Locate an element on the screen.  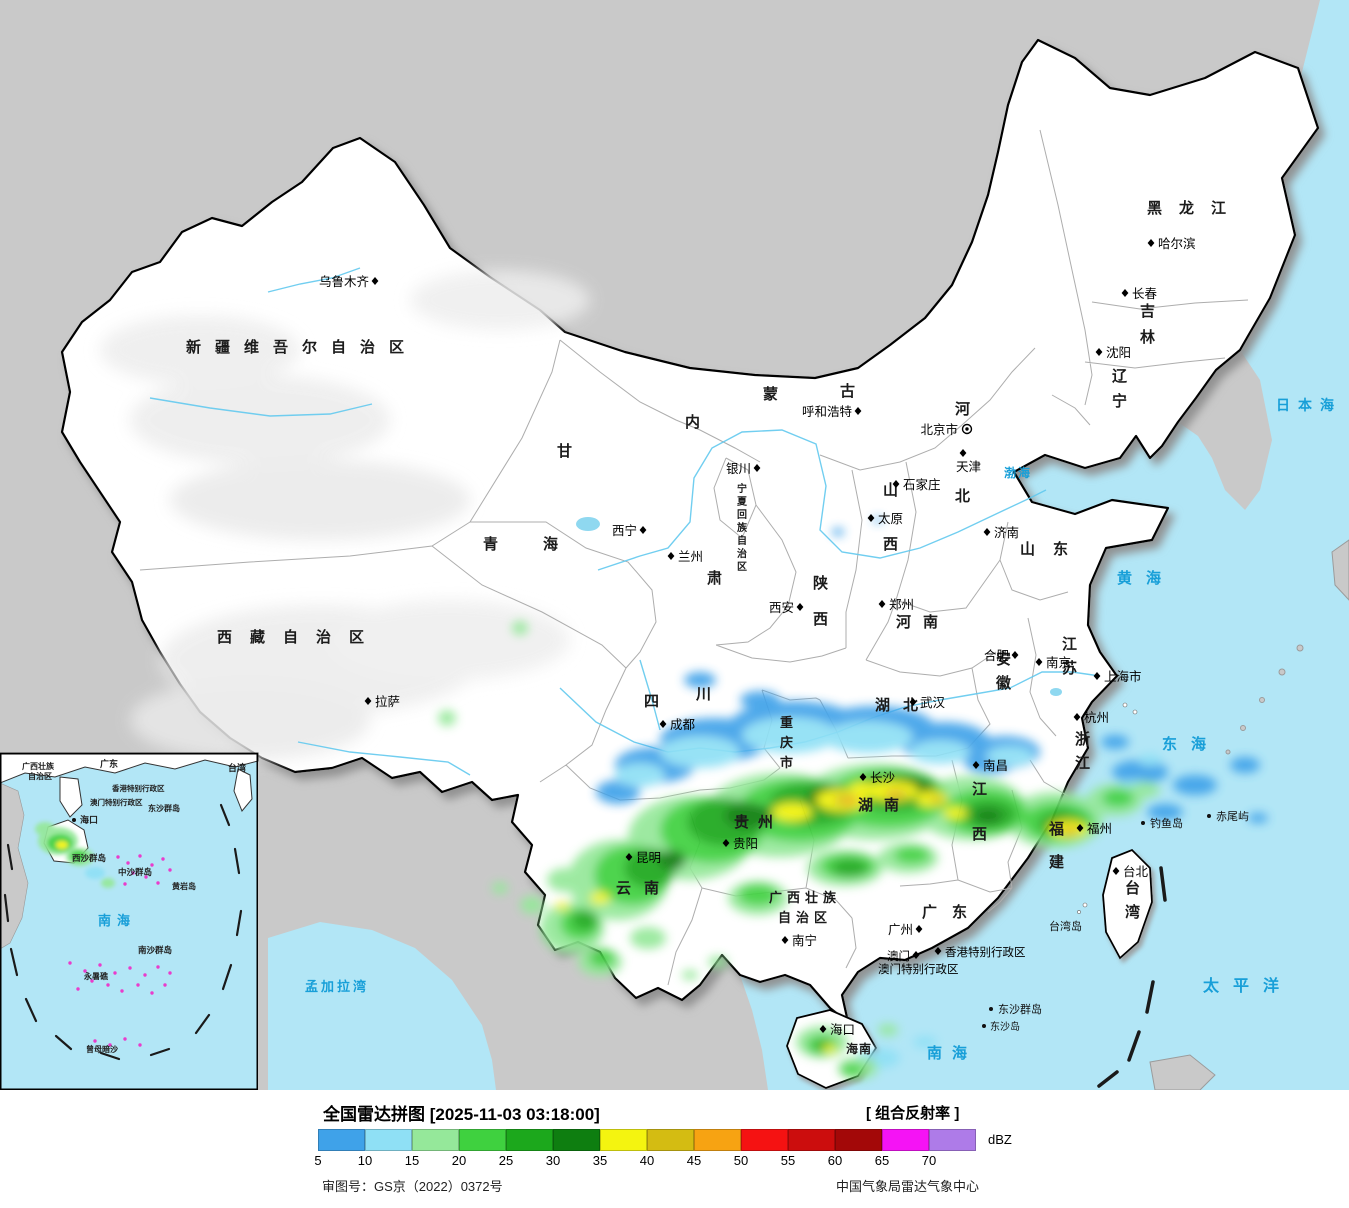
legend-value: 15 is located at coordinates (412, 1160).